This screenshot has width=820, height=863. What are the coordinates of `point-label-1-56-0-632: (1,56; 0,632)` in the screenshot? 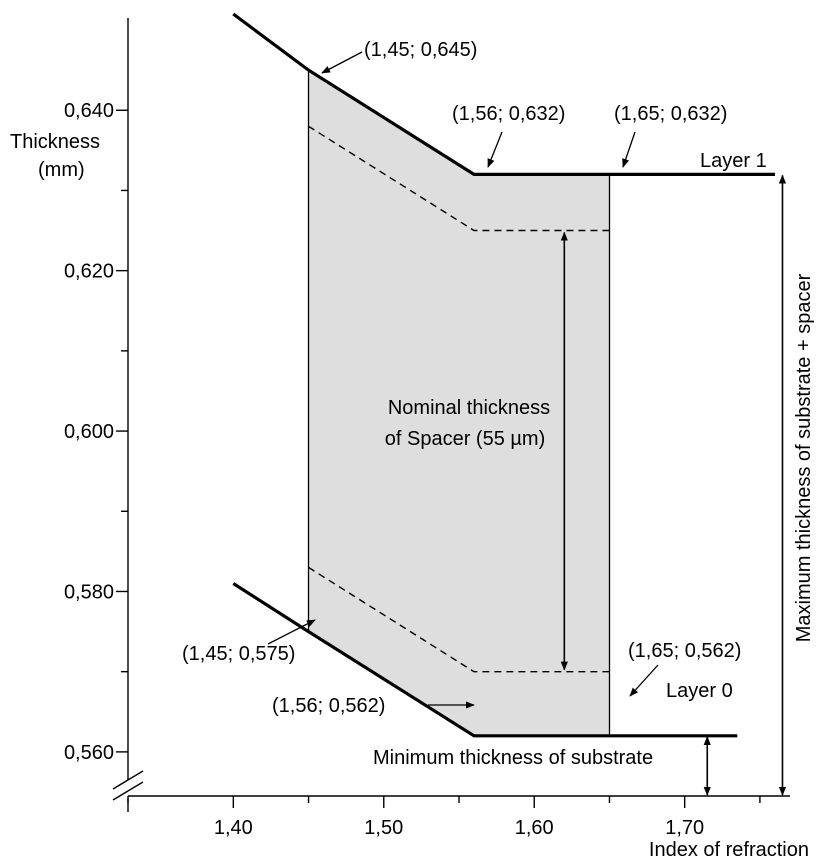 It's located at (508, 114).